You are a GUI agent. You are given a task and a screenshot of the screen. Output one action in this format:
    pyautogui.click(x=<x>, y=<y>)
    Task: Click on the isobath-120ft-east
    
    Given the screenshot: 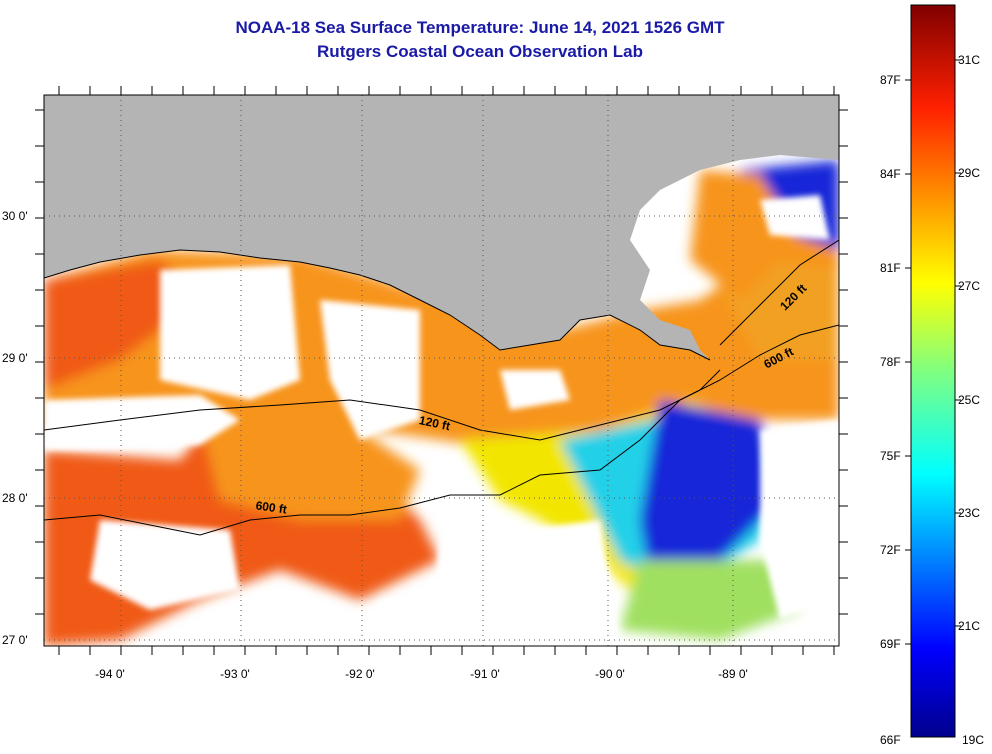 What is the action you would take?
    pyautogui.click(x=779, y=292)
    